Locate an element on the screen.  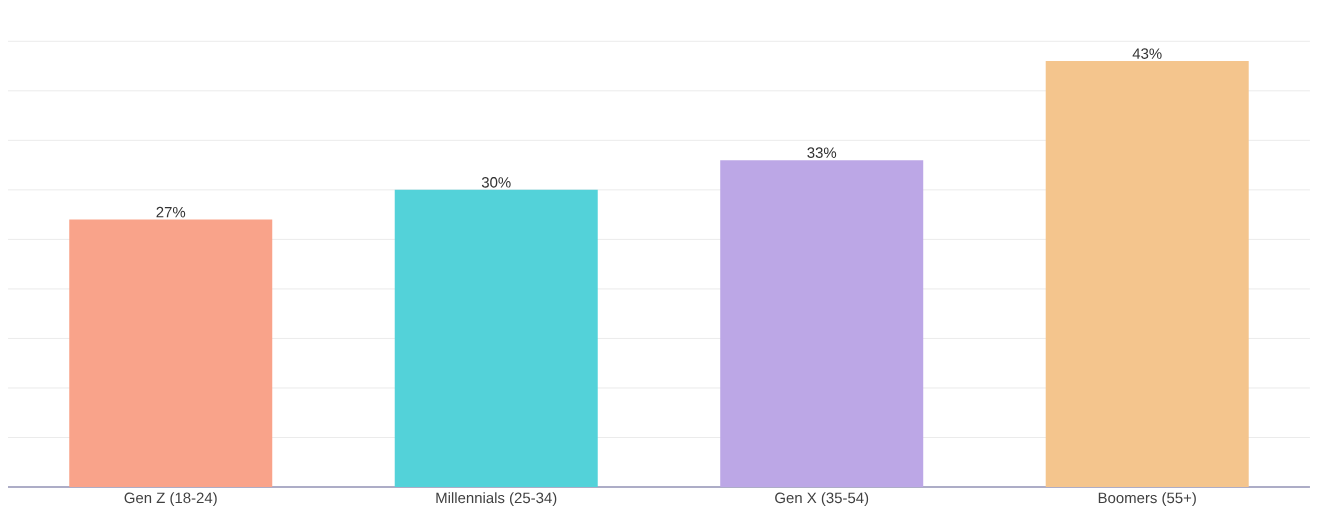
data-label: 43% is located at coordinates (1147, 53).